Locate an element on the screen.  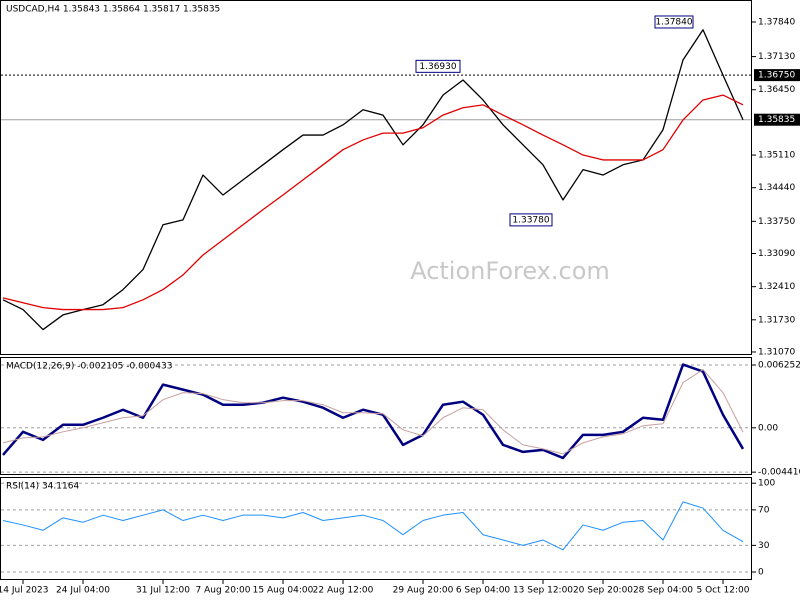
annotation-label: 1.36930 is located at coordinates (437, 67).